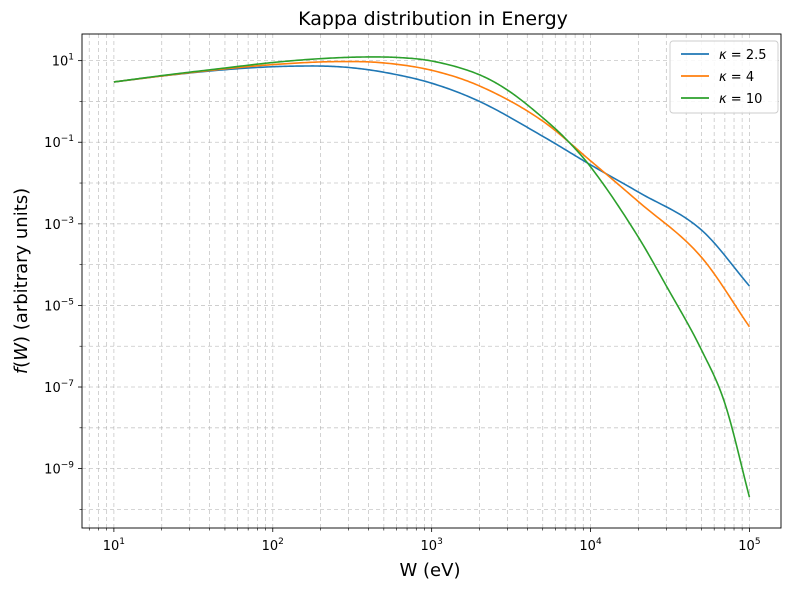 The height and width of the screenshot is (590, 790). What do you see at coordinates (736, 77) in the screenshot?
I see `legend-label-kappa-4: κ = 4` at bounding box center [736, 77].